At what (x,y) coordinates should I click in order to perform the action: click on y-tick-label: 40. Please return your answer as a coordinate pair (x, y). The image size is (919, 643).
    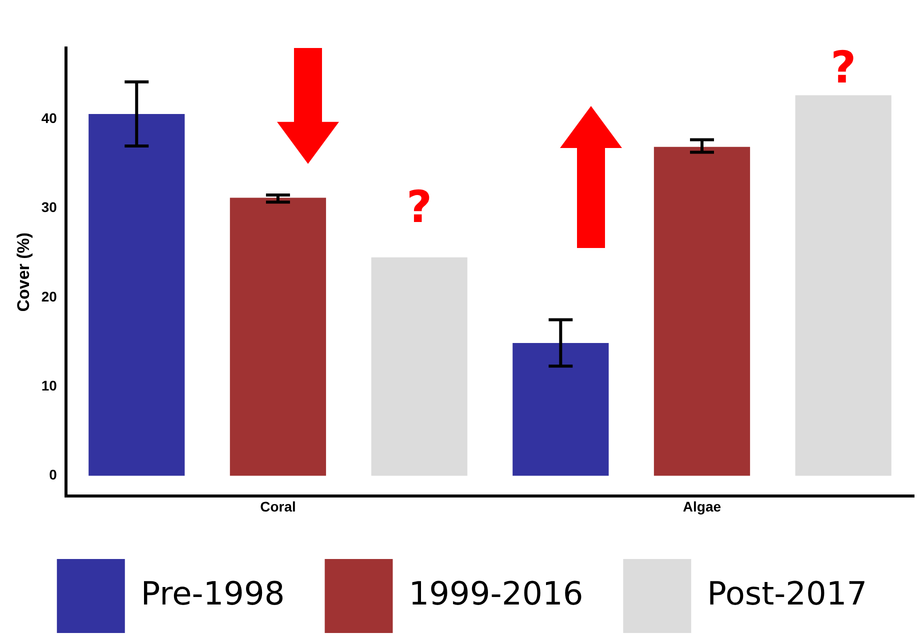
    Looking at the image, I should click on (49, 118).